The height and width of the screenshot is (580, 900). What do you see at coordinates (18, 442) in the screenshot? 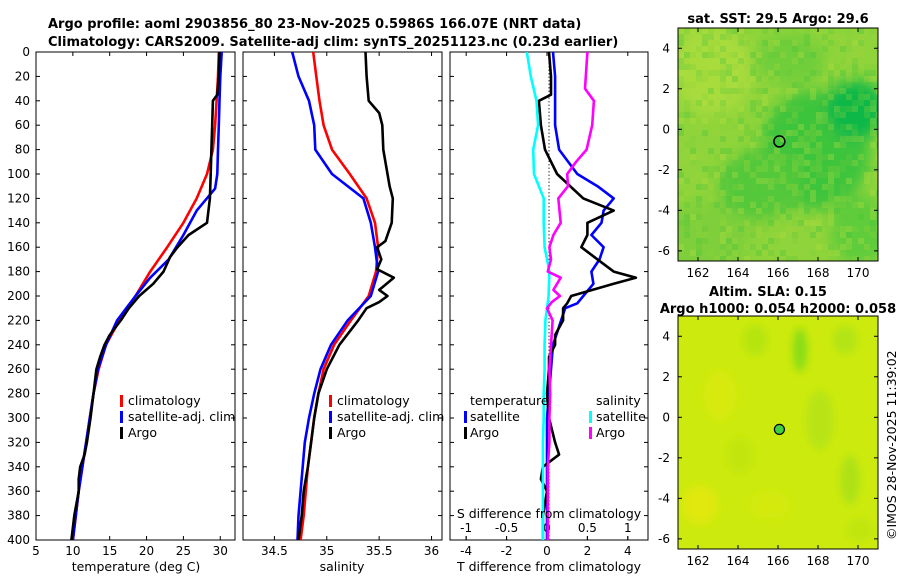
I see `y-tick-label: 320` at bounding box center [18, 442].